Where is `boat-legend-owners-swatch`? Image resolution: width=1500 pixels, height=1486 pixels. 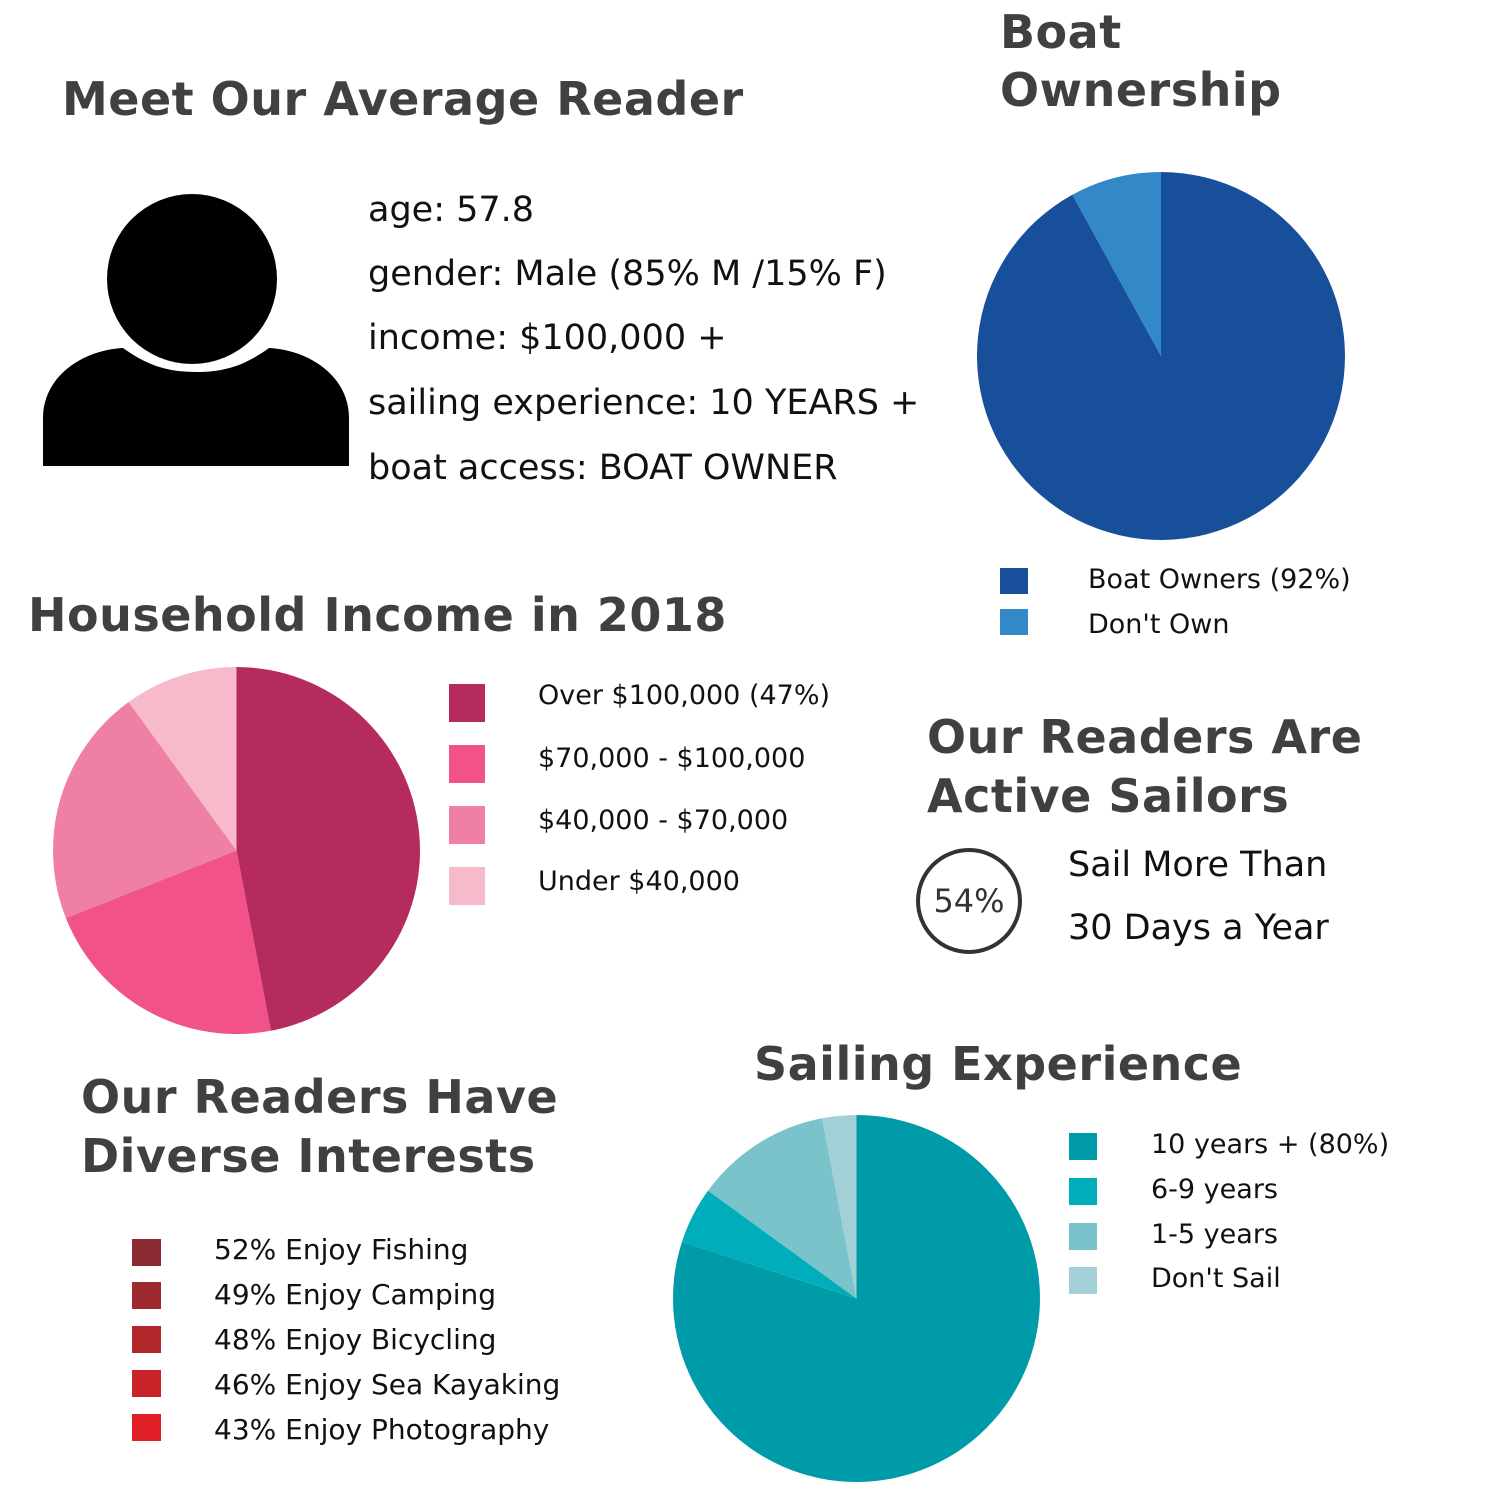 boat-legend-owners-swatch is located at coordinates (1014, 581).